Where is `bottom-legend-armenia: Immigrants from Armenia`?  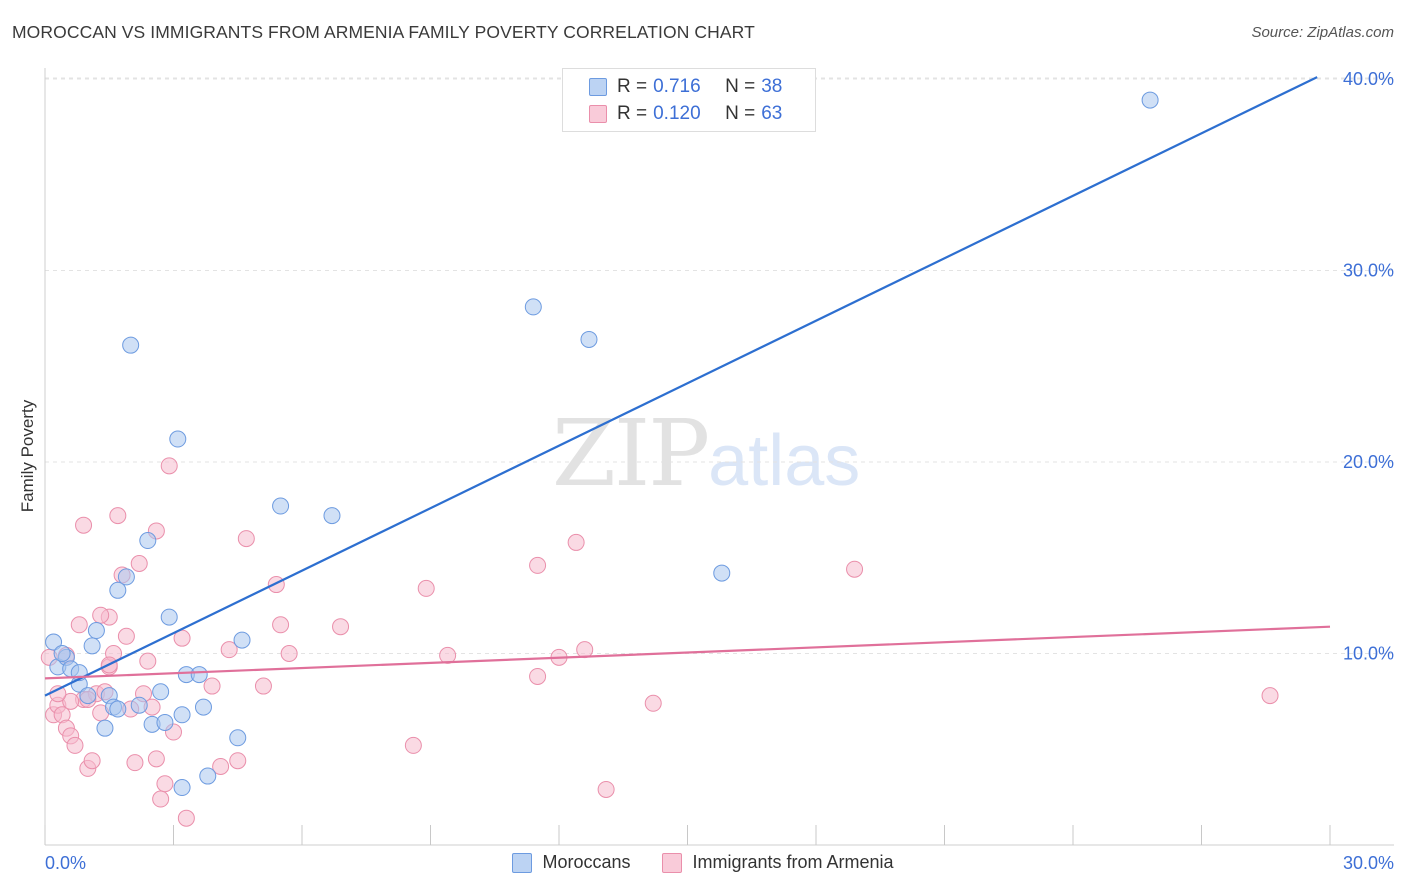 bottom-legend-armenia: Immigrants from Armenia is located at coordinates (778, 862).